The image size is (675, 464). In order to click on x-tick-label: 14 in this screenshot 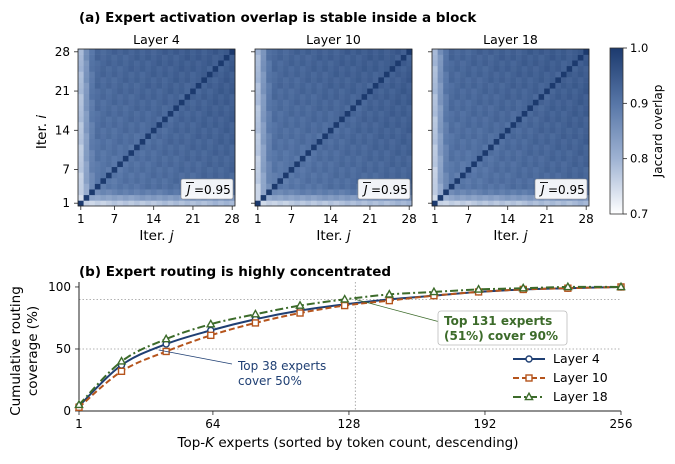, I will do `click(330, 219)`.